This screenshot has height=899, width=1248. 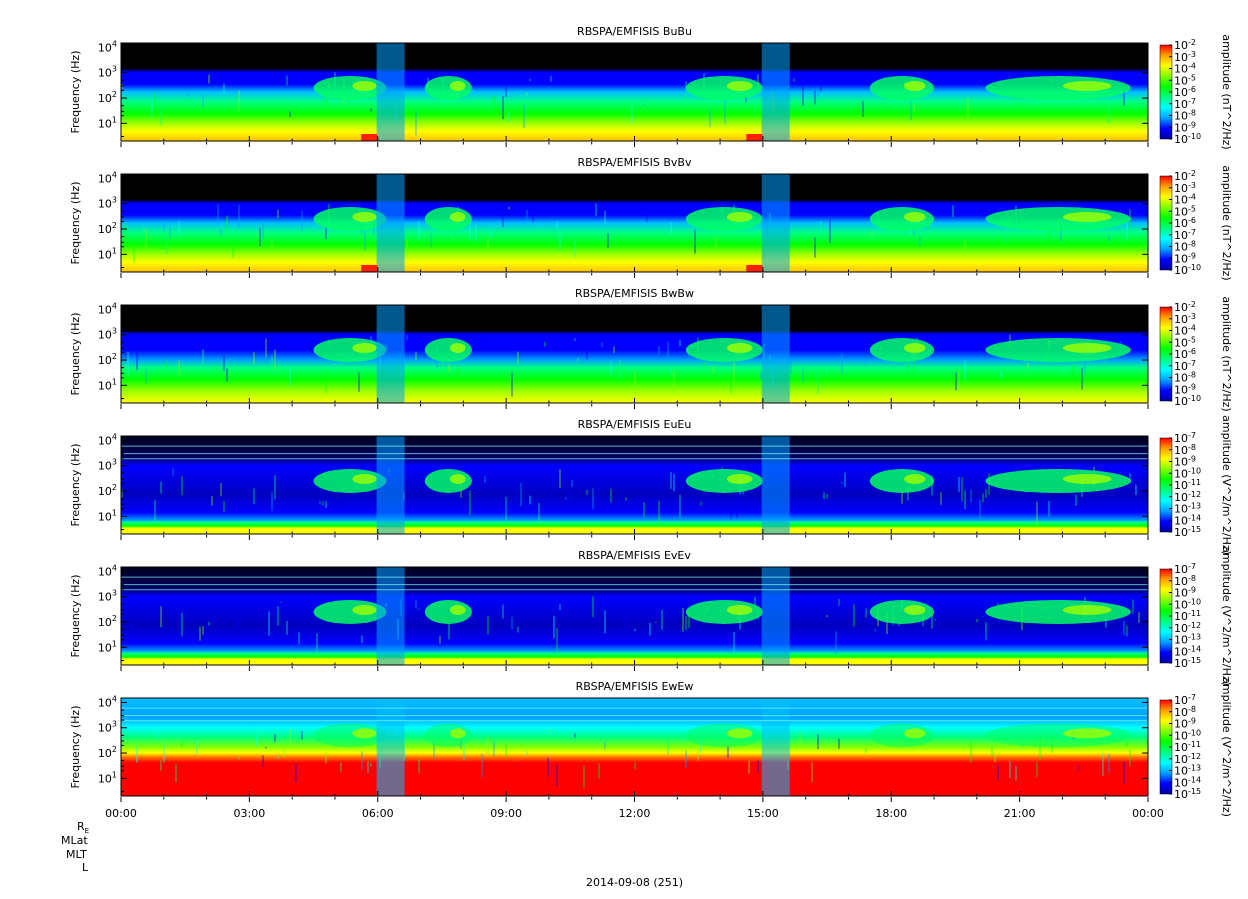 I want to click on ephemeris-label-mlat: MLat, so click(x=74, y=840).